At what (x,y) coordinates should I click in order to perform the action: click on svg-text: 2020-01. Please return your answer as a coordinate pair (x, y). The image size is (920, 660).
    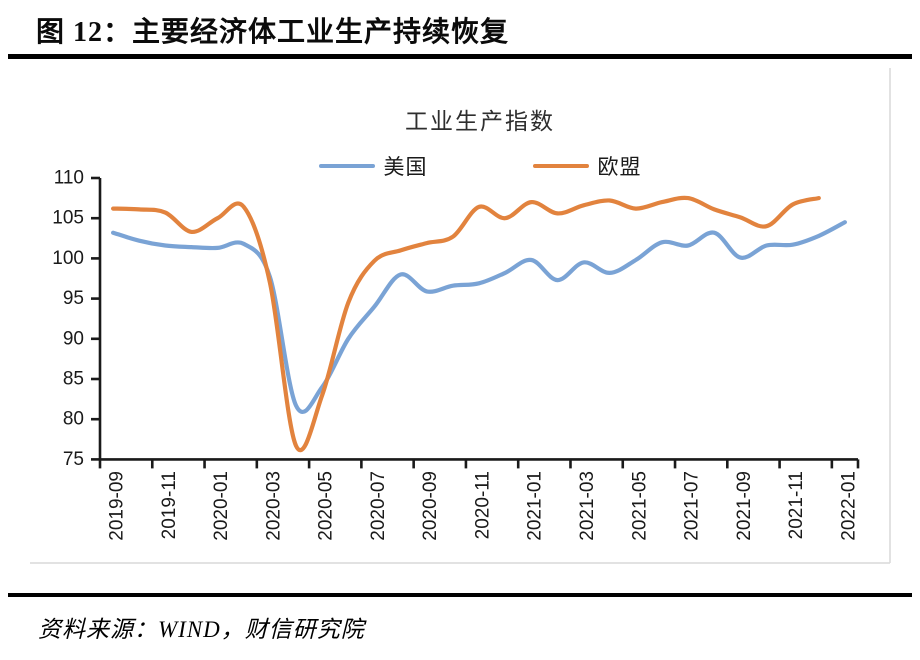
    Looking at the image, I should click on (221, 506).